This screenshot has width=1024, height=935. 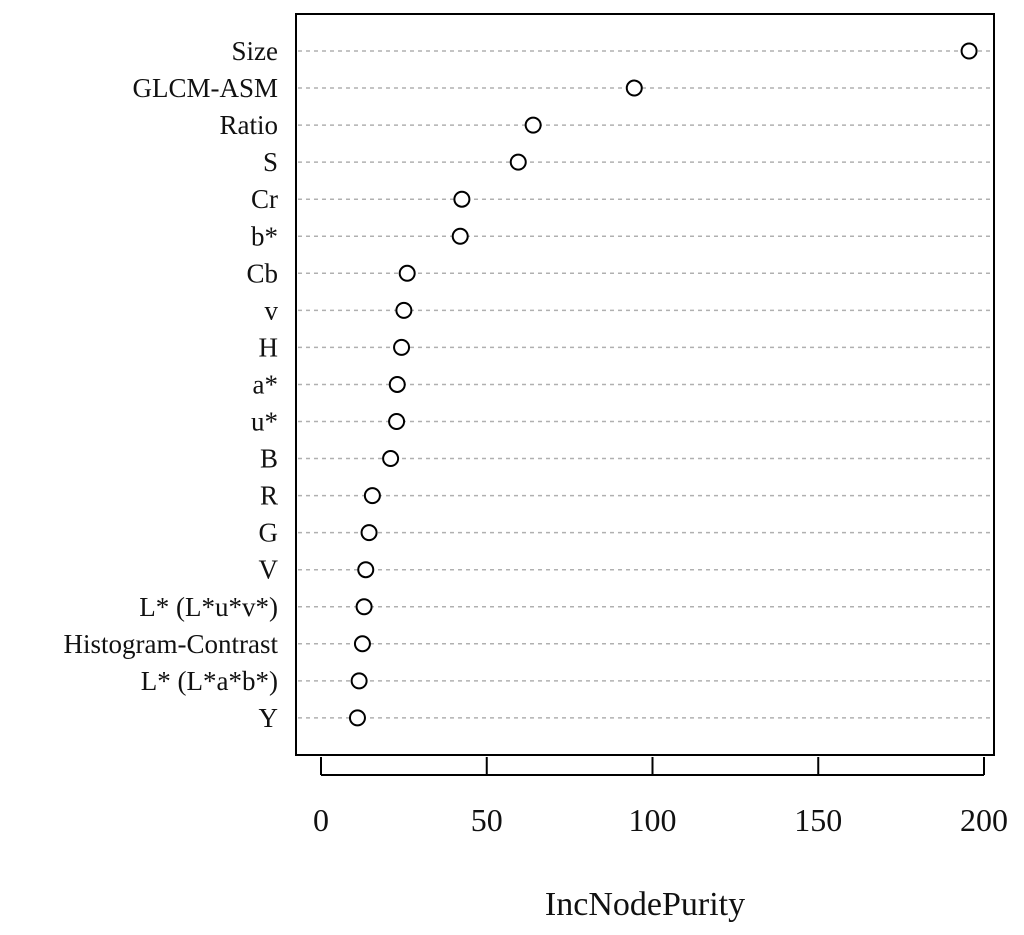 What do you see at coordinates (264, 422) in the screenshot?
I see `category-label: u*` at bounding box center [264, 422].